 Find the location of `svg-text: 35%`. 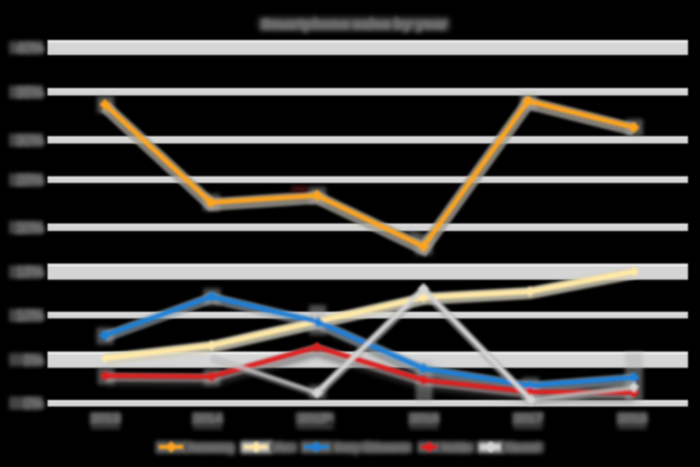

svg-text: 35% is located at coordinates (30, 92).